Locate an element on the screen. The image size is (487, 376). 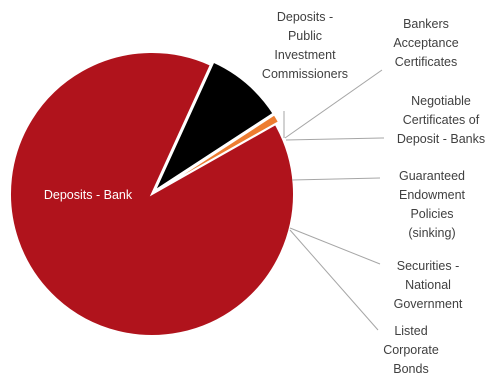
pie-slice-securities-national-government is located at coordinates (217, 152).